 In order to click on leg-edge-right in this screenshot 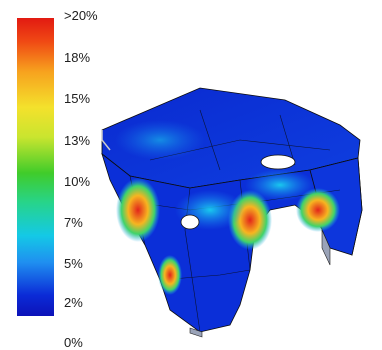, I will do `click(326, 247)`.